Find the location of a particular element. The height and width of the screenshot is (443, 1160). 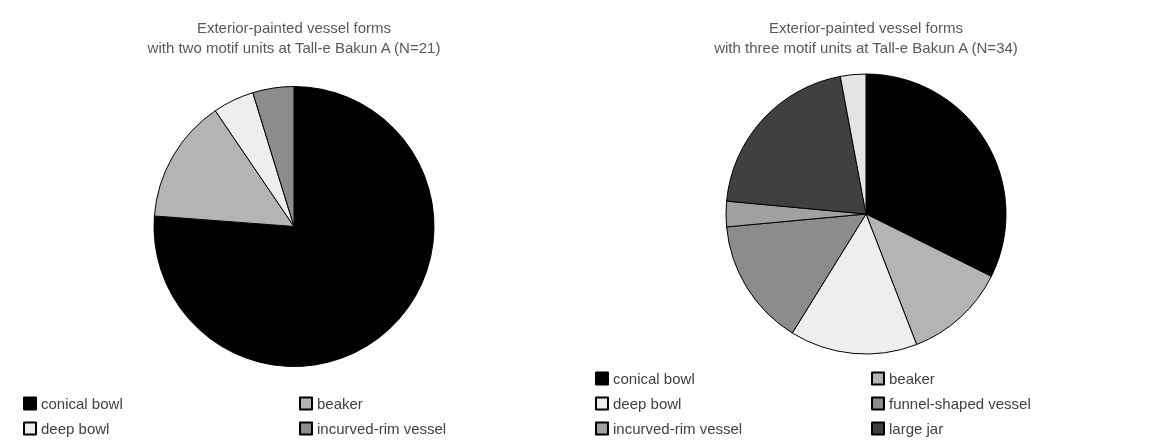

chart-title: Exterior-painted vessel forms with two motif units at Tall-e Bakun A (N=21) is located at coordinates (293, 37).